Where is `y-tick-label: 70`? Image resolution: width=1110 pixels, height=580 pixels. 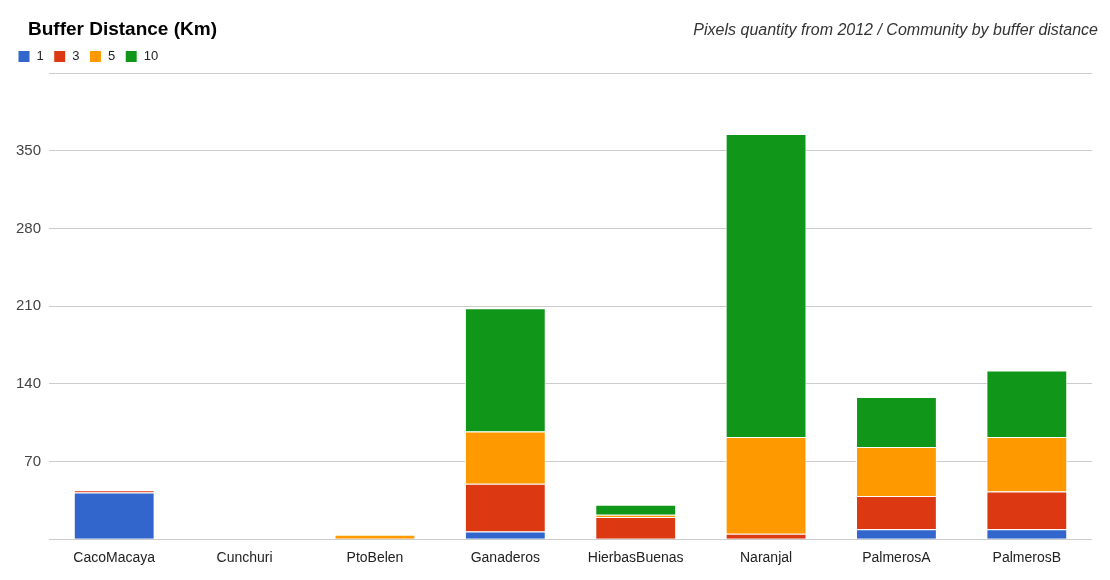 y-tick-label: 70 is located at coordinates (33, 460).